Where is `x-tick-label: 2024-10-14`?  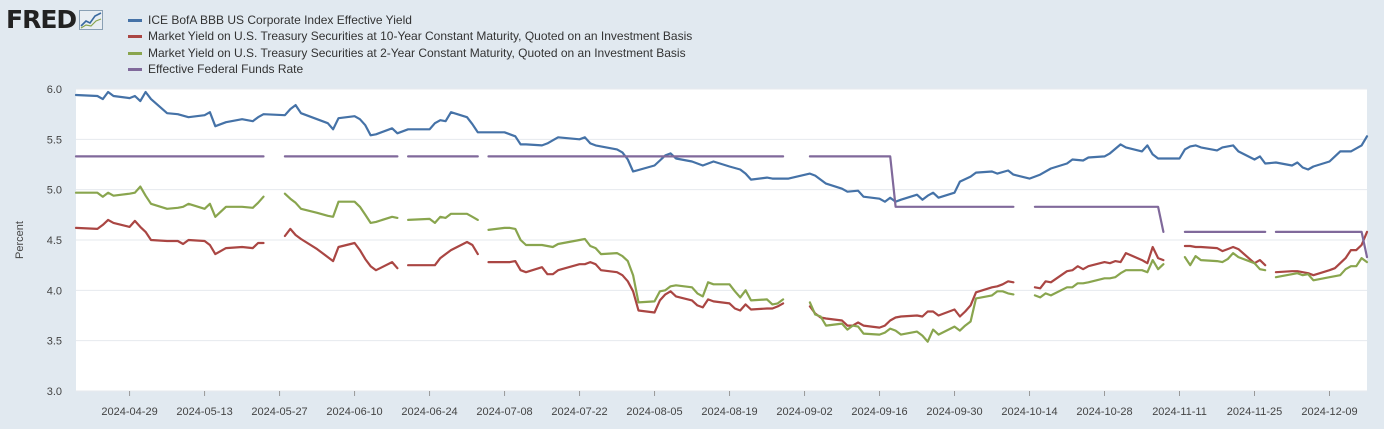 x-tick-label: 2024-10-14 is located at coordinates (1029, 412).